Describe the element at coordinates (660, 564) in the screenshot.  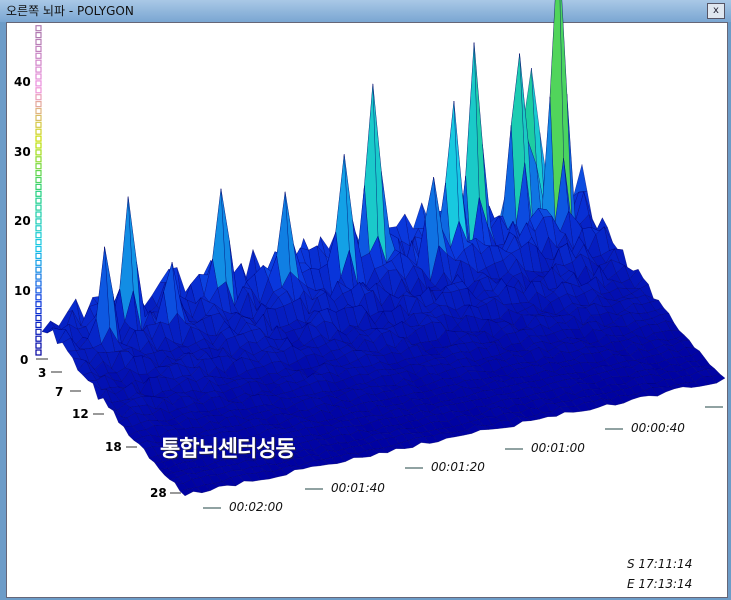
I see `start-time: S 17:11:14` at that location.